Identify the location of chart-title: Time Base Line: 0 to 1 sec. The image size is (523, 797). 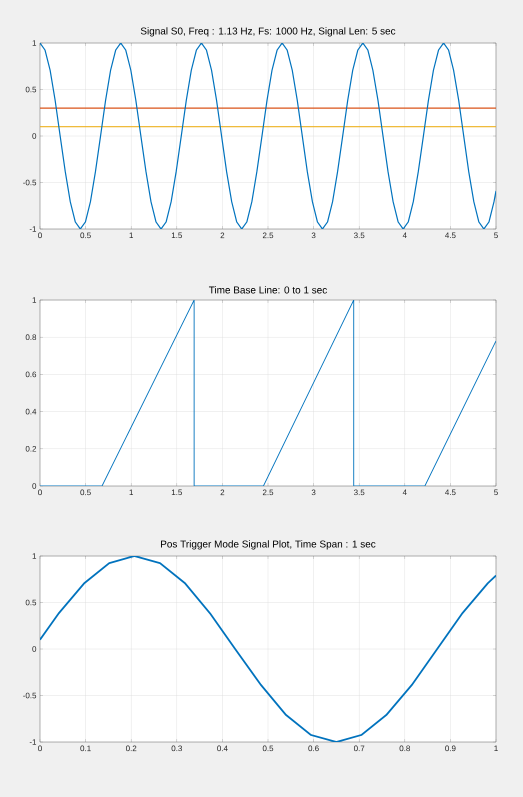
(267, 290).